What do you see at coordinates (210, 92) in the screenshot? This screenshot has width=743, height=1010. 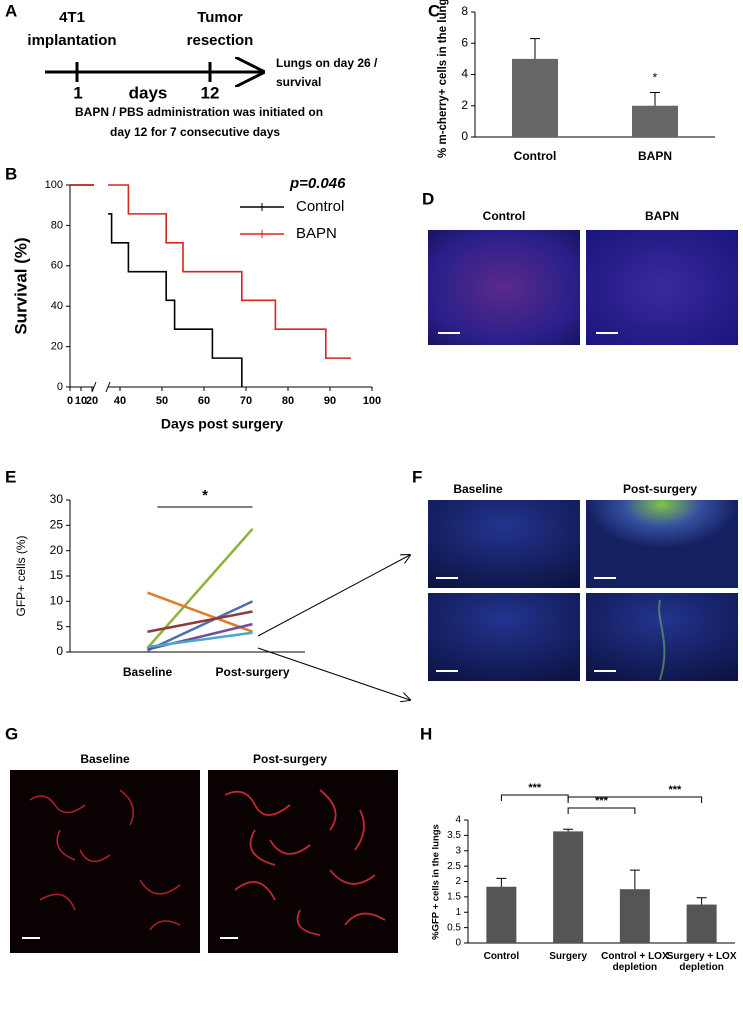 I see `timeline-day: 12` at bounding box center [210, 92].